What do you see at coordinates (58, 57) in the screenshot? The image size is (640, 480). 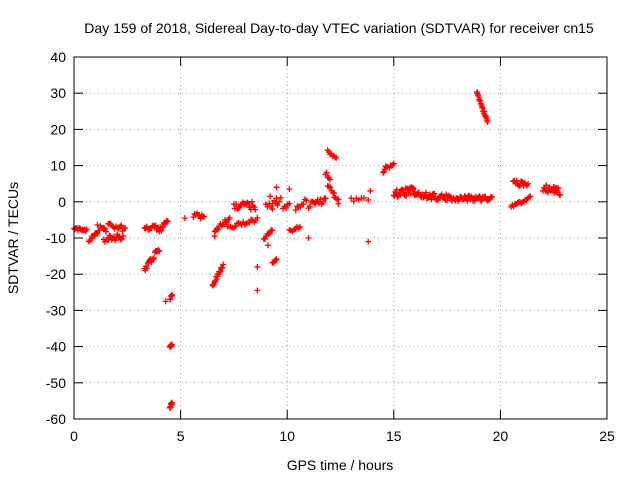 I see `y-tick-label: 40` at bounding box center [58, 57].